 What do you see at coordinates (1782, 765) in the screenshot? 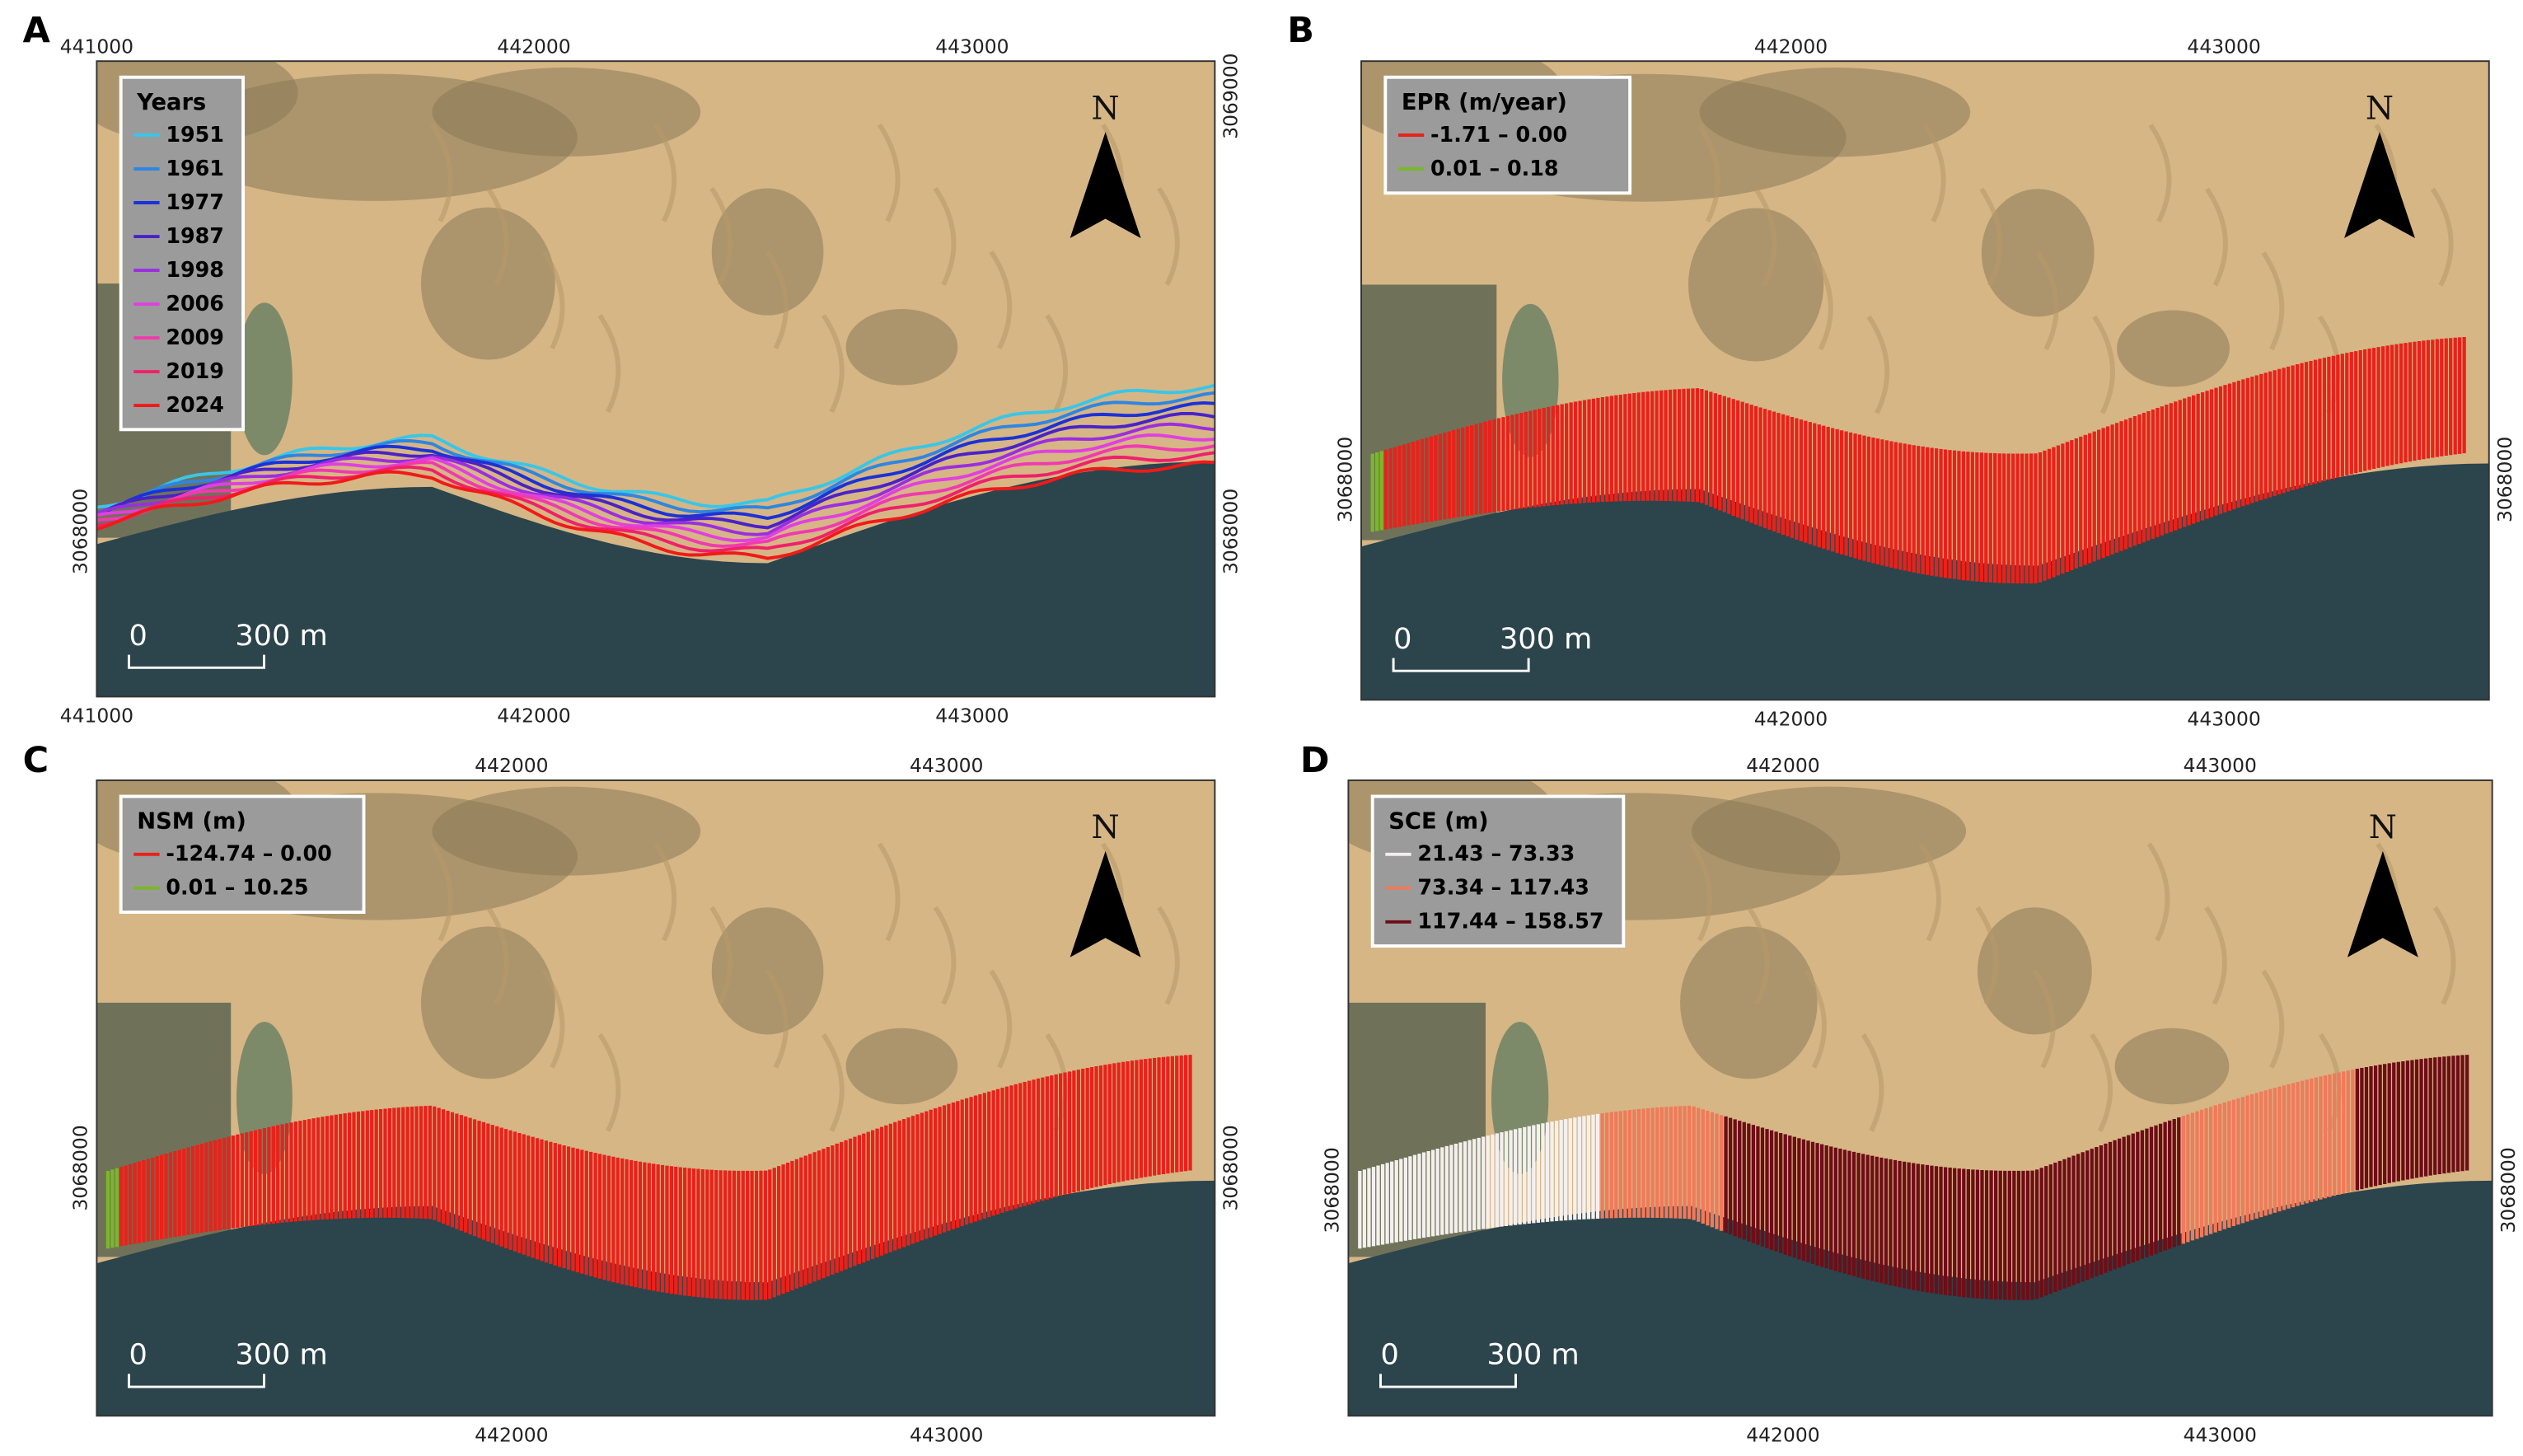
I see `top-tick-label: 442000` at bounding box center [1782, 765].